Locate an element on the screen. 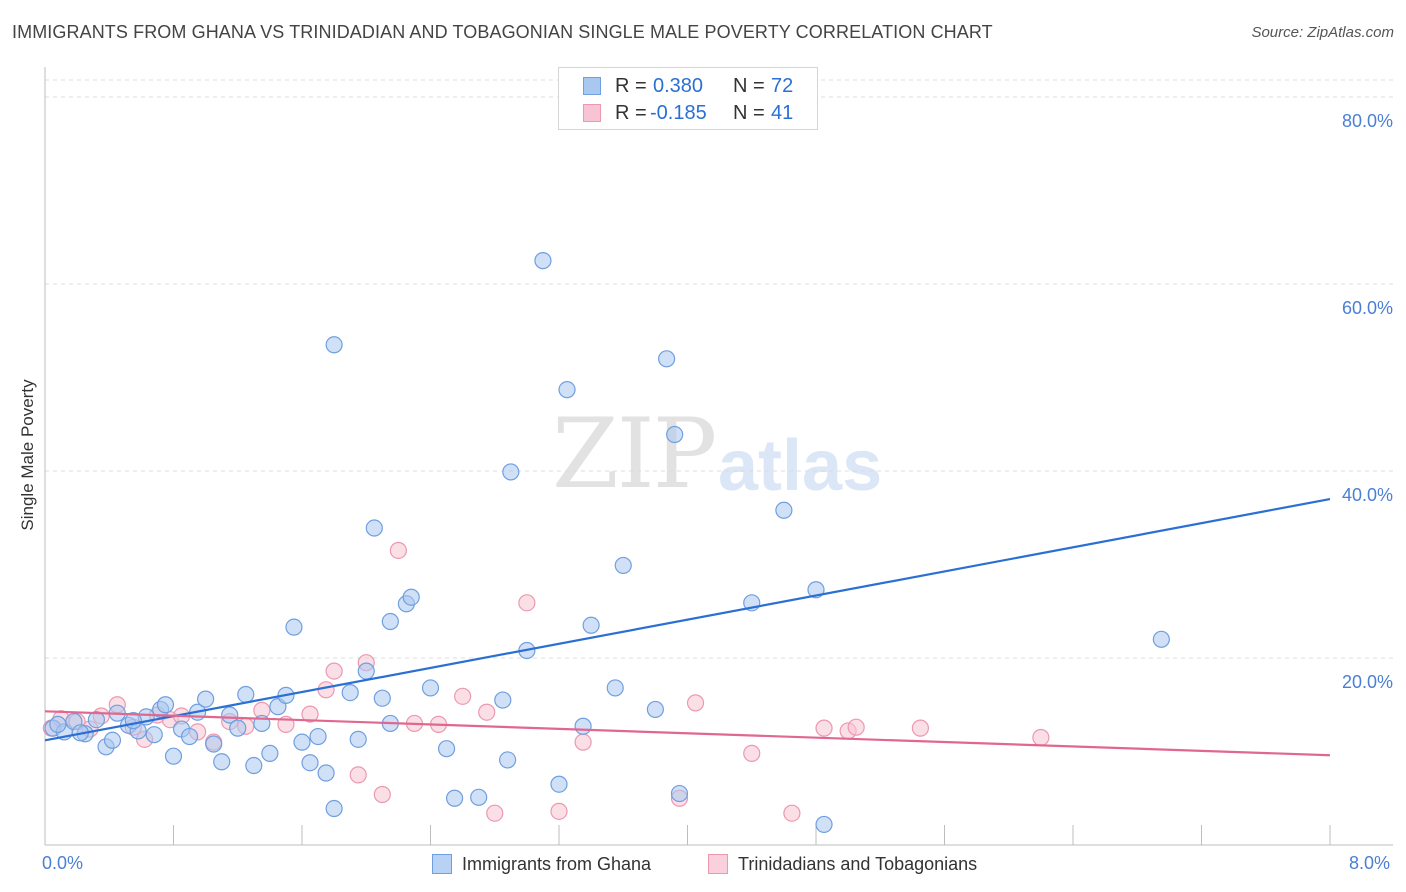  y-axis-label: Single Male Poverty is located at coordinates (27, 455).